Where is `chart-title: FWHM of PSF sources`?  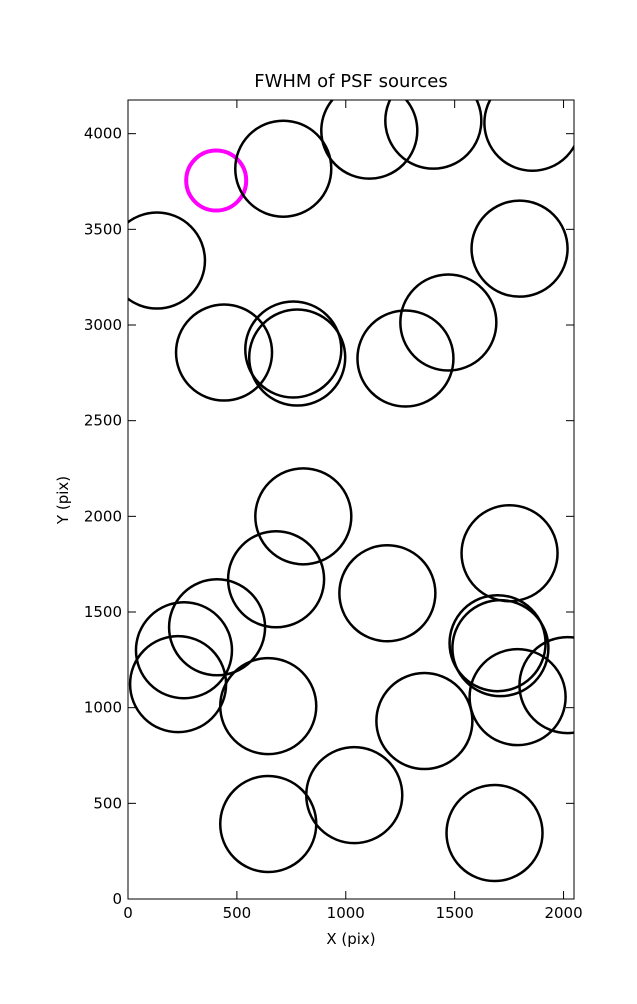
chart-title: FWHM of PSF sources is located at coordinates (351, 81).